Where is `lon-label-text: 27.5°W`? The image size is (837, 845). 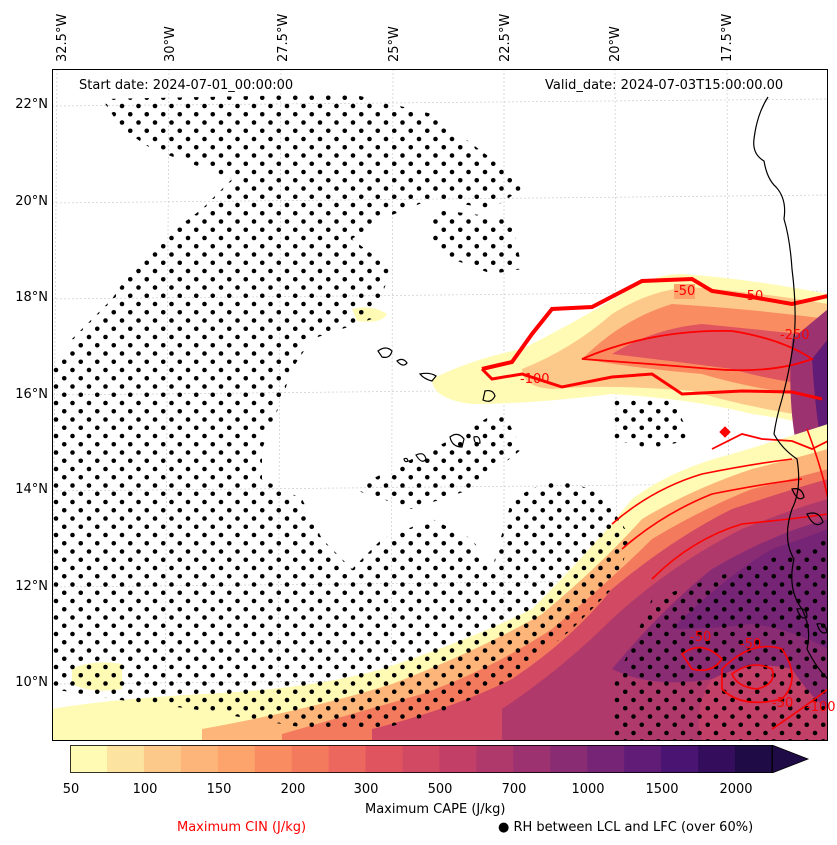 lon-label-text: 27.5°W is located at coordinates (283, 37).